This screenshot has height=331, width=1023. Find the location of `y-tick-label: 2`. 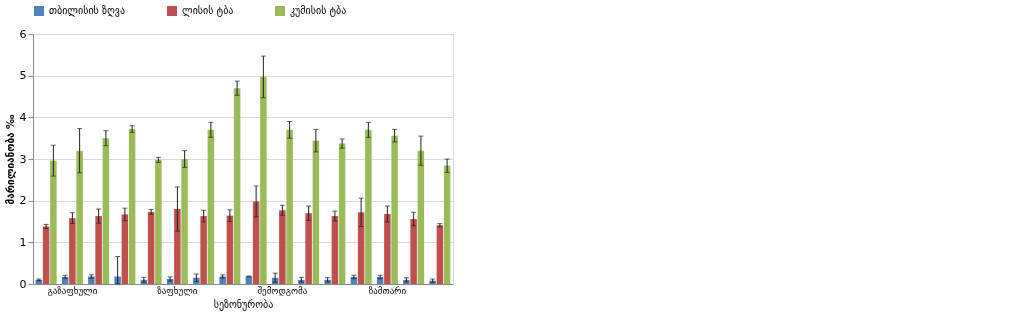

y-tick-label: 2 is located at coordinates (23, 201).